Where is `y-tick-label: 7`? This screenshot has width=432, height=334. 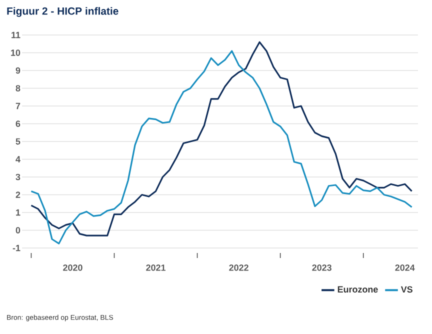
y-tick-label: 7 is located at coordinates (18, 106).